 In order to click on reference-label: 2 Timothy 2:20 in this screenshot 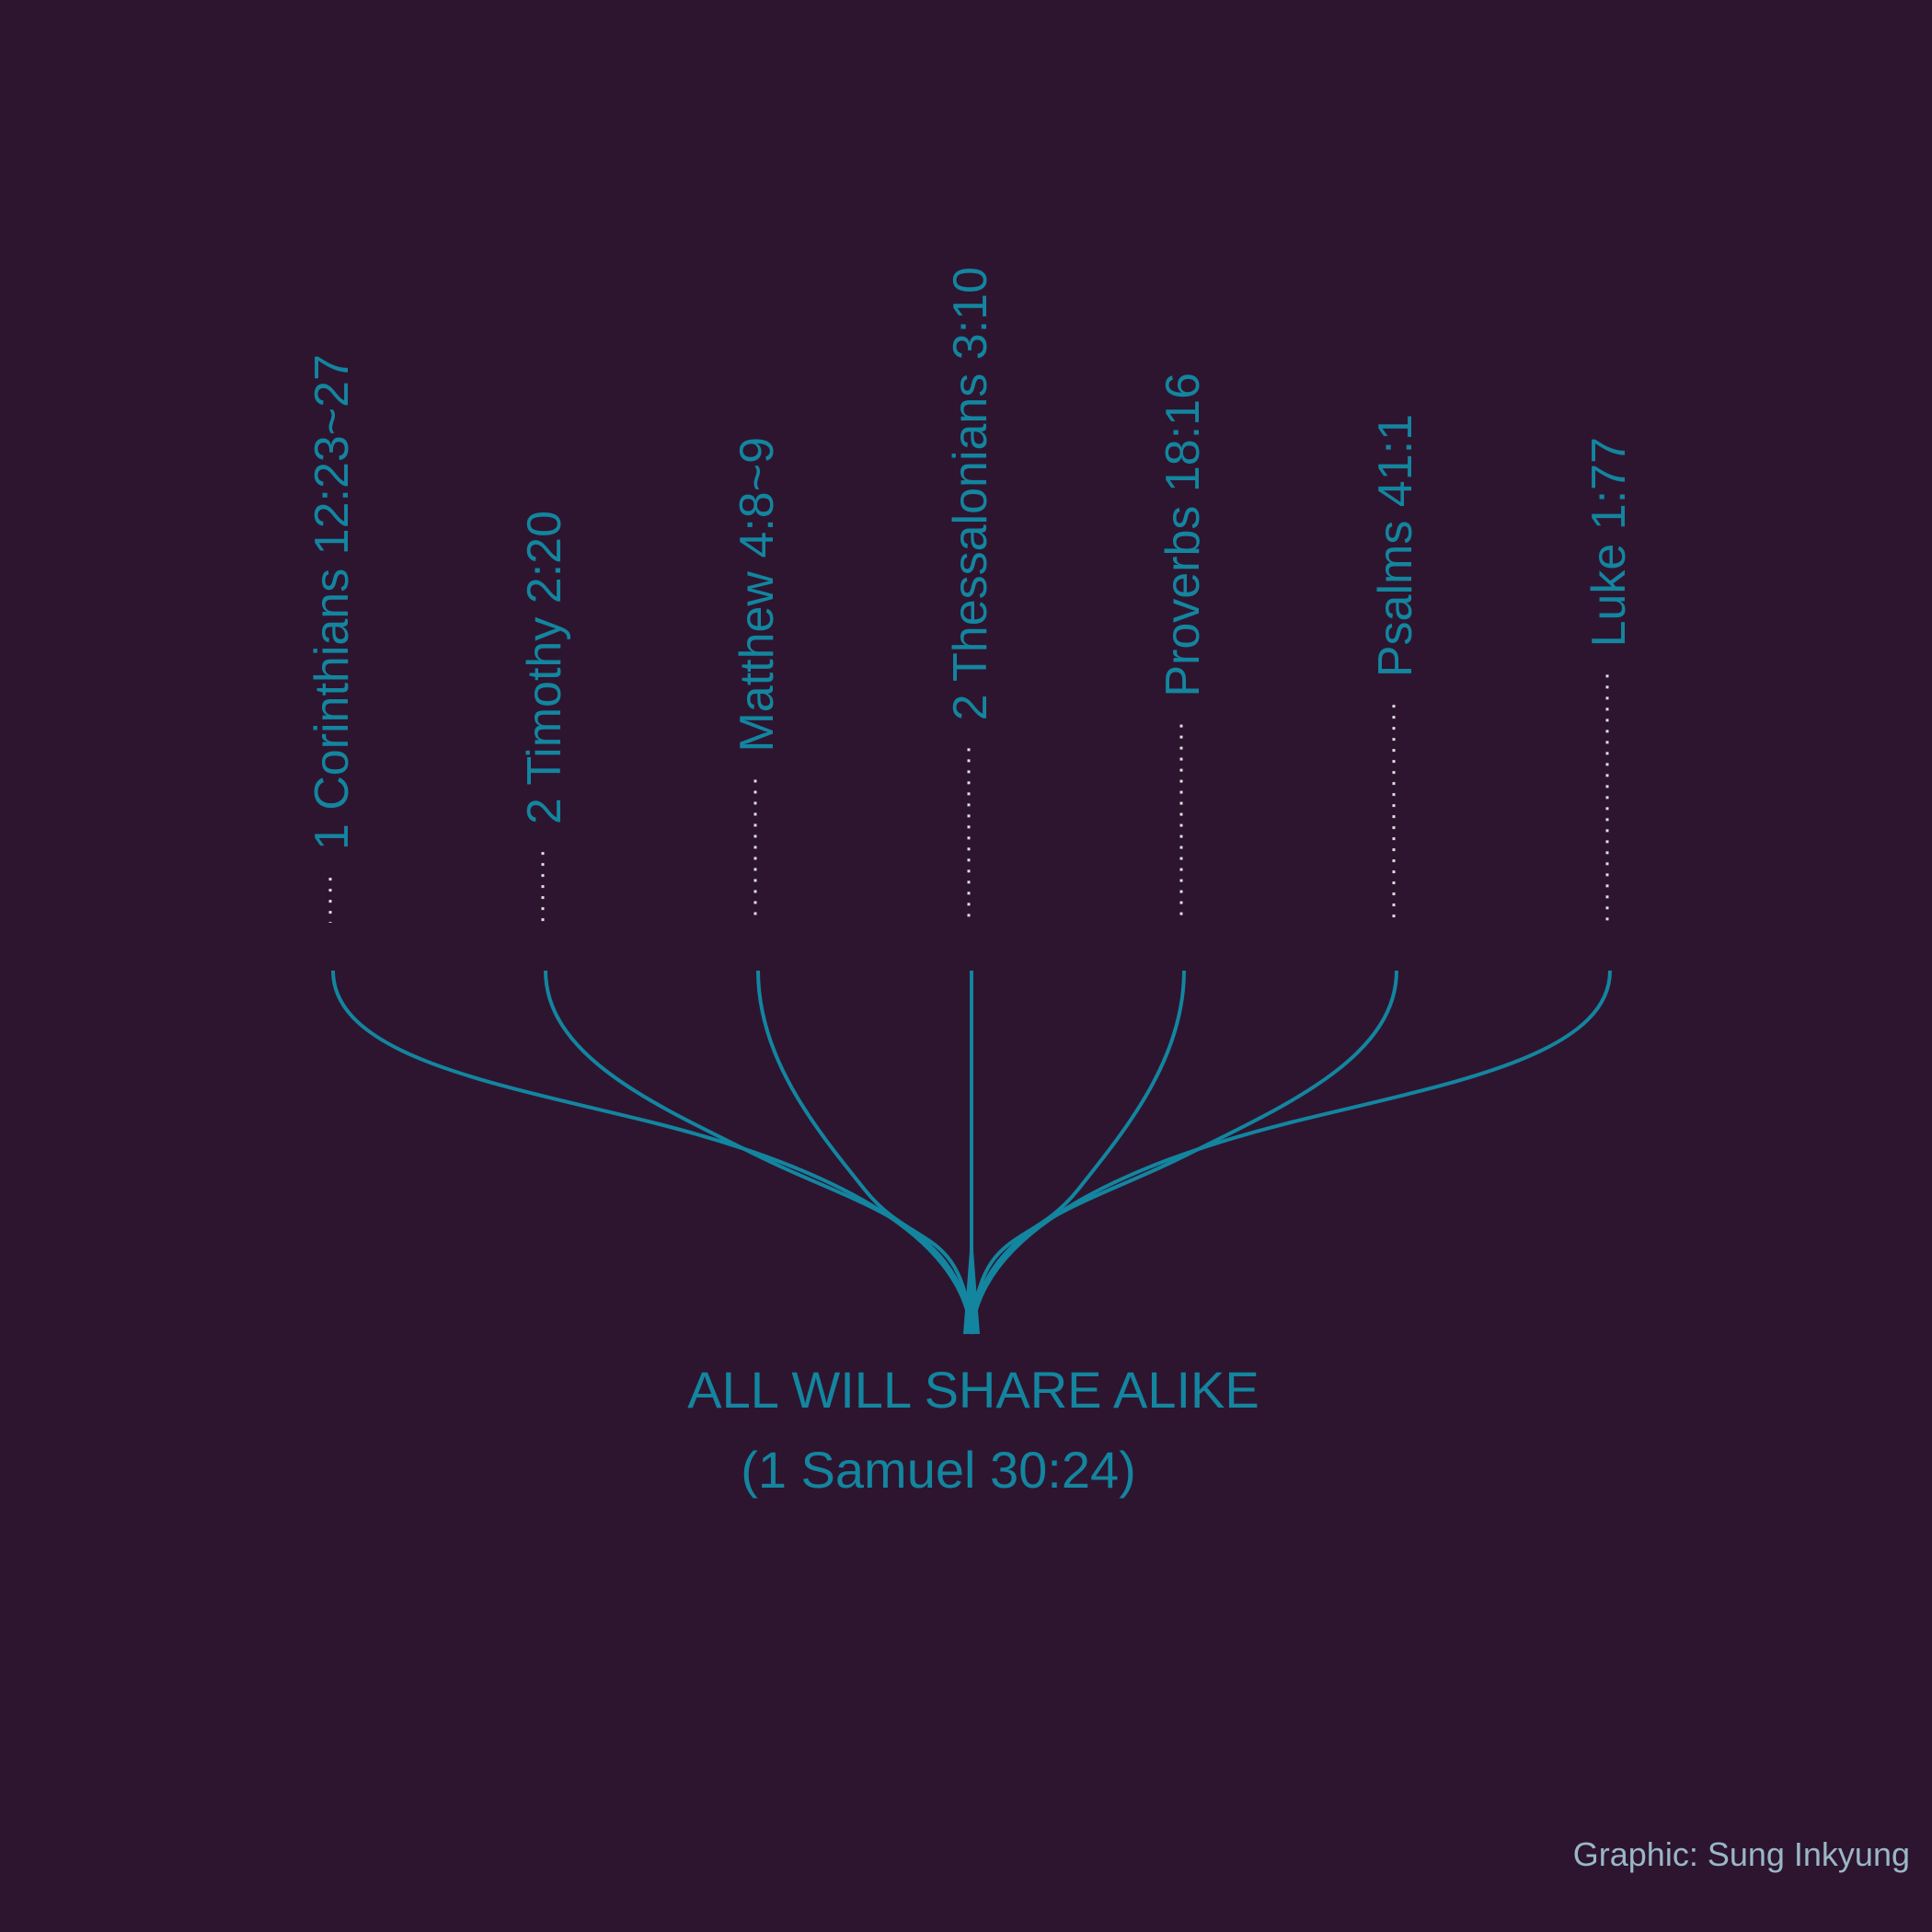, I will do `click(544, 667)`.